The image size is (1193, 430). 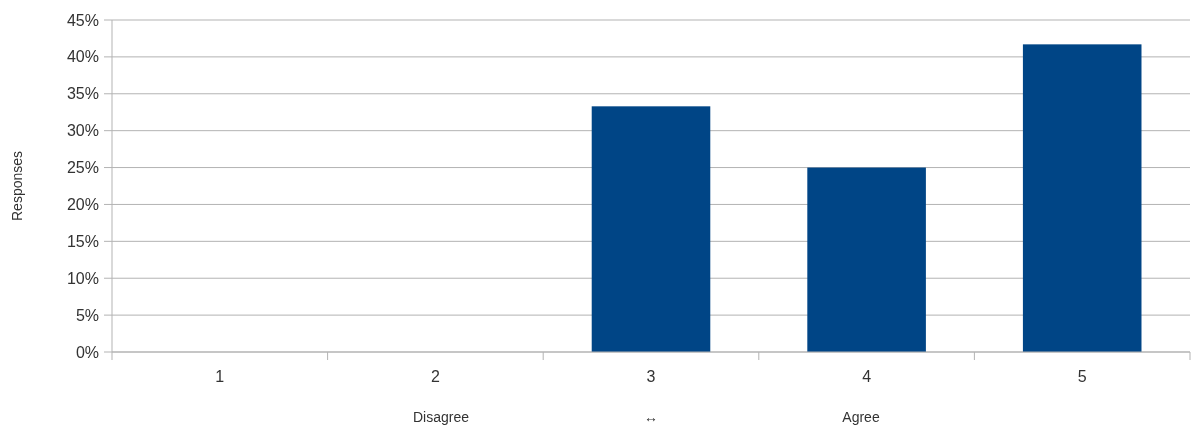 I want to click on y-tick-label: 40%, so click(x=82, y=57).